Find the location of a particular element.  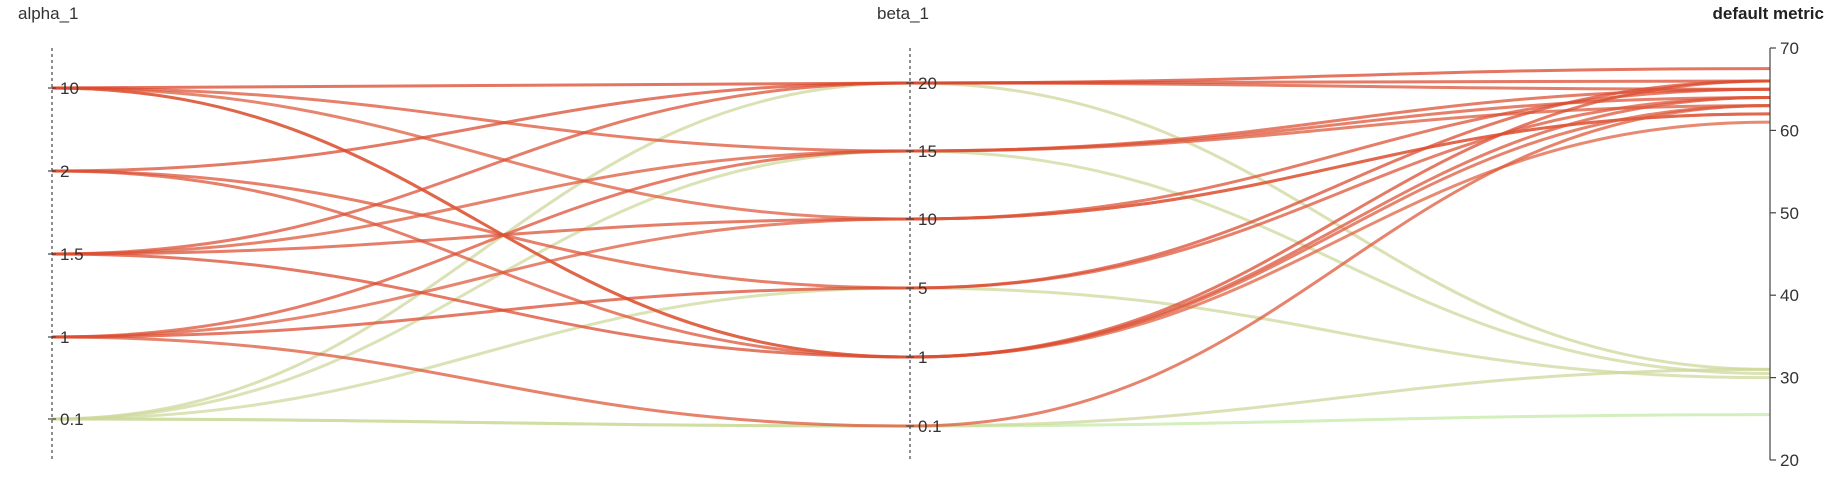

tick-label-metric: 70 is located at coordinates (1789, 48).